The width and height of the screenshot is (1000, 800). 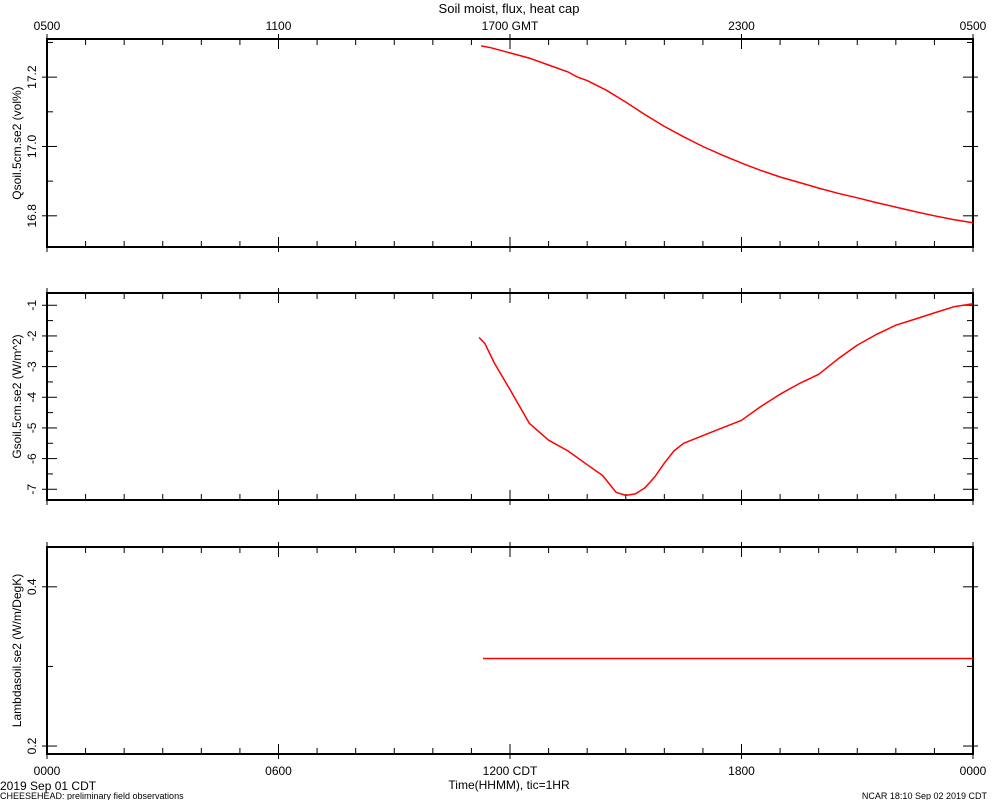 What do you see at coordinates (32, 335) in the screenshot?
I see `y-tick-label: -2` at bounding box center [32, 335].